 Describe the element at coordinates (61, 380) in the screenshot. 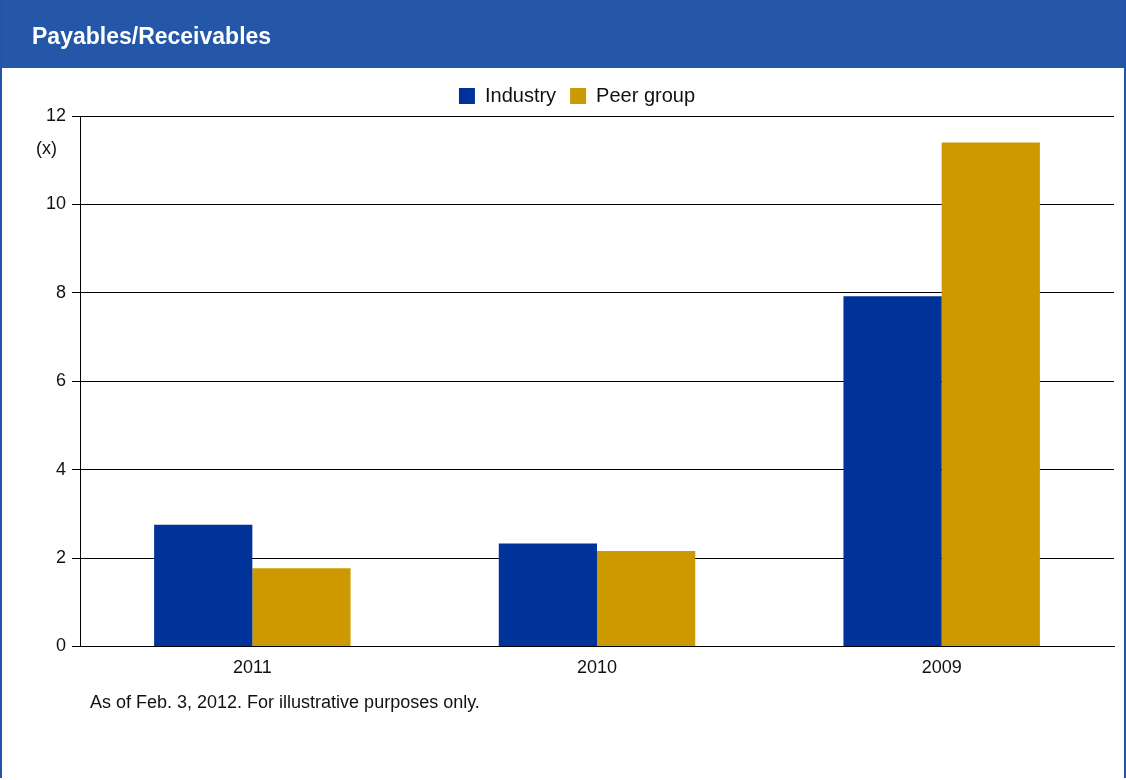

I see `y-tick-label: 6` at that location.